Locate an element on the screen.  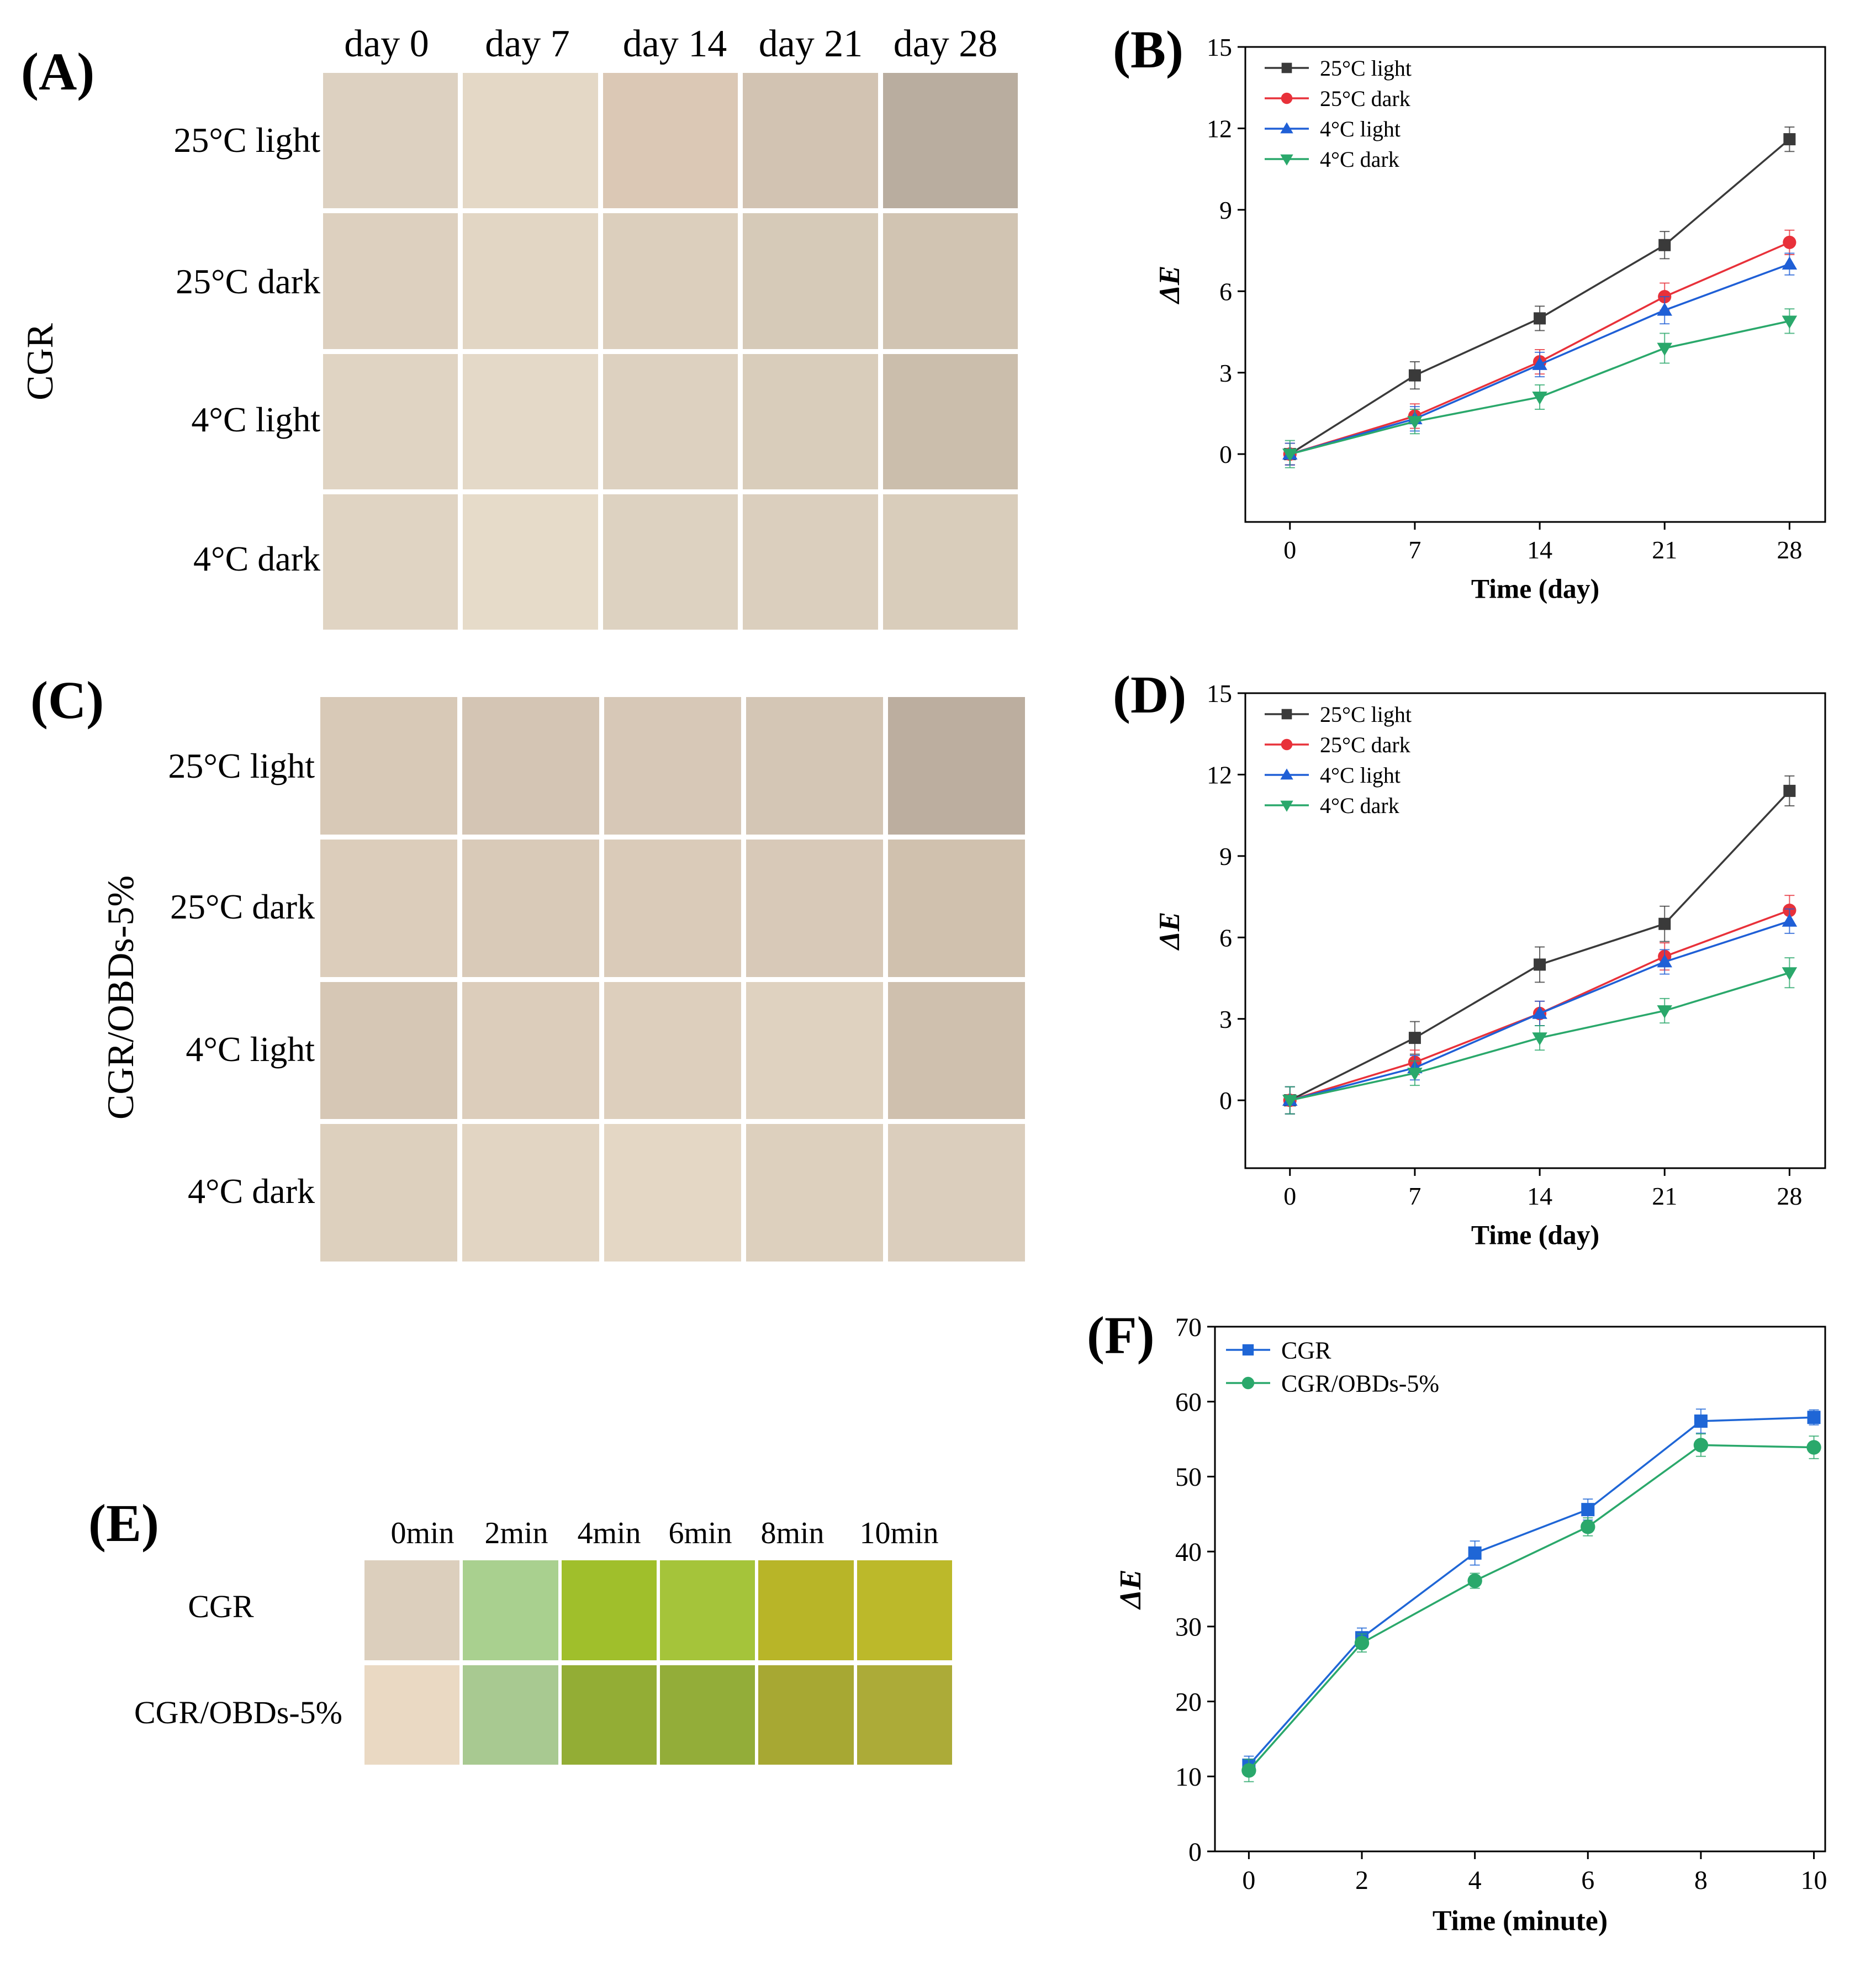
panel-c-swatch-r4-c4 is located at coordinates (814, 1193).